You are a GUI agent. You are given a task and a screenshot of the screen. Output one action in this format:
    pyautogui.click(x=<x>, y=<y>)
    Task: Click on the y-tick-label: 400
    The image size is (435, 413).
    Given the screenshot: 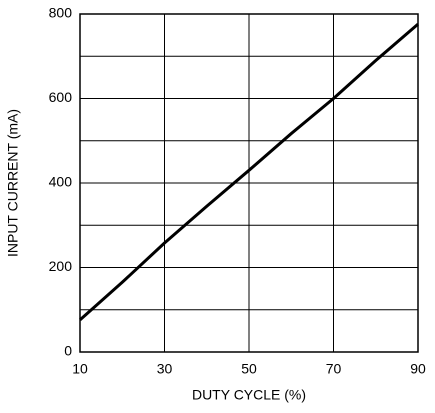 What is the action you would take?
    pyautogui.click(x=61, y=182)
    